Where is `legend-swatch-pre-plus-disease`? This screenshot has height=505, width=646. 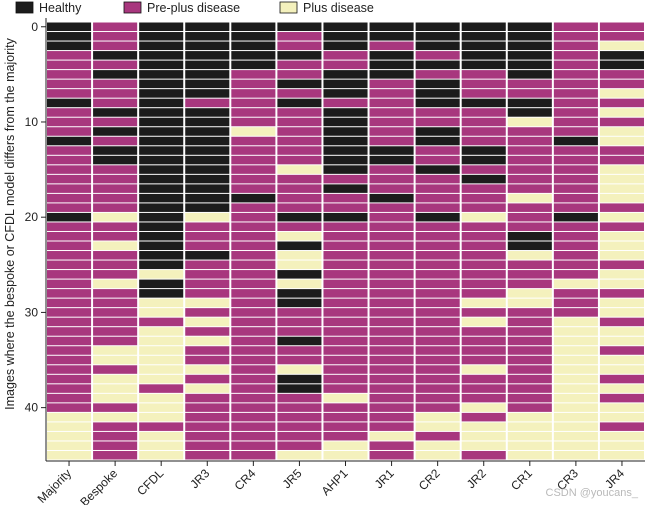 legend-swatch-pre-plus-disease is located at coordinates (132, 7).